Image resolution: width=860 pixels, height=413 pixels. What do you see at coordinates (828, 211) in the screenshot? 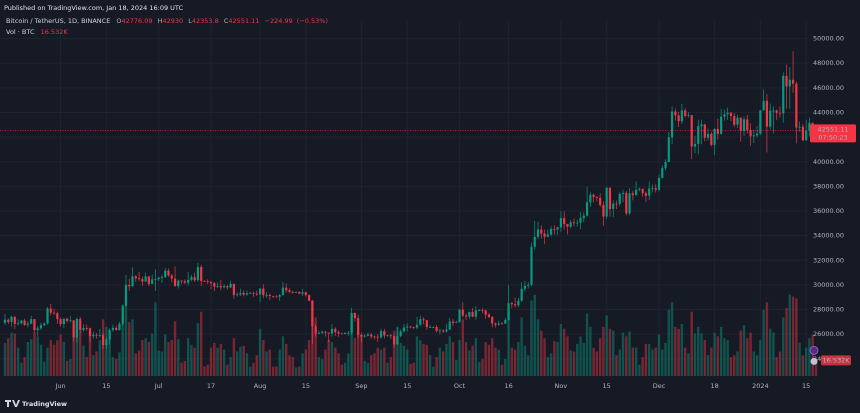
I see `y-tick-label: 36000.00` at bounding box center [828, 211].